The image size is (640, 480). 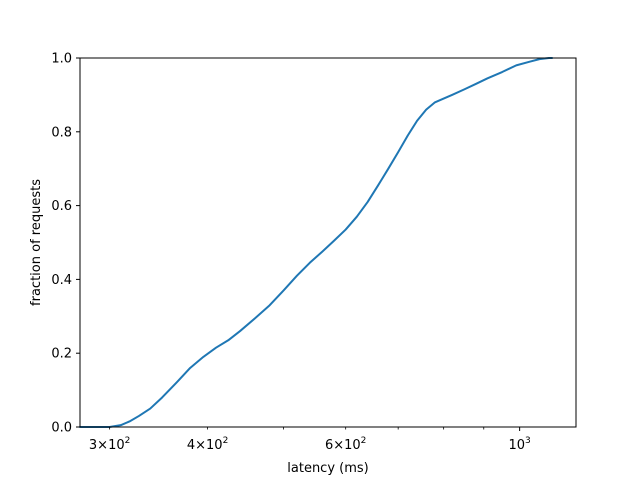 What do you see at coordinates (345, 444) in the screenshot?
I see `x-minor-tick-label-3: 6×10²` at bounding box center [345, 444].